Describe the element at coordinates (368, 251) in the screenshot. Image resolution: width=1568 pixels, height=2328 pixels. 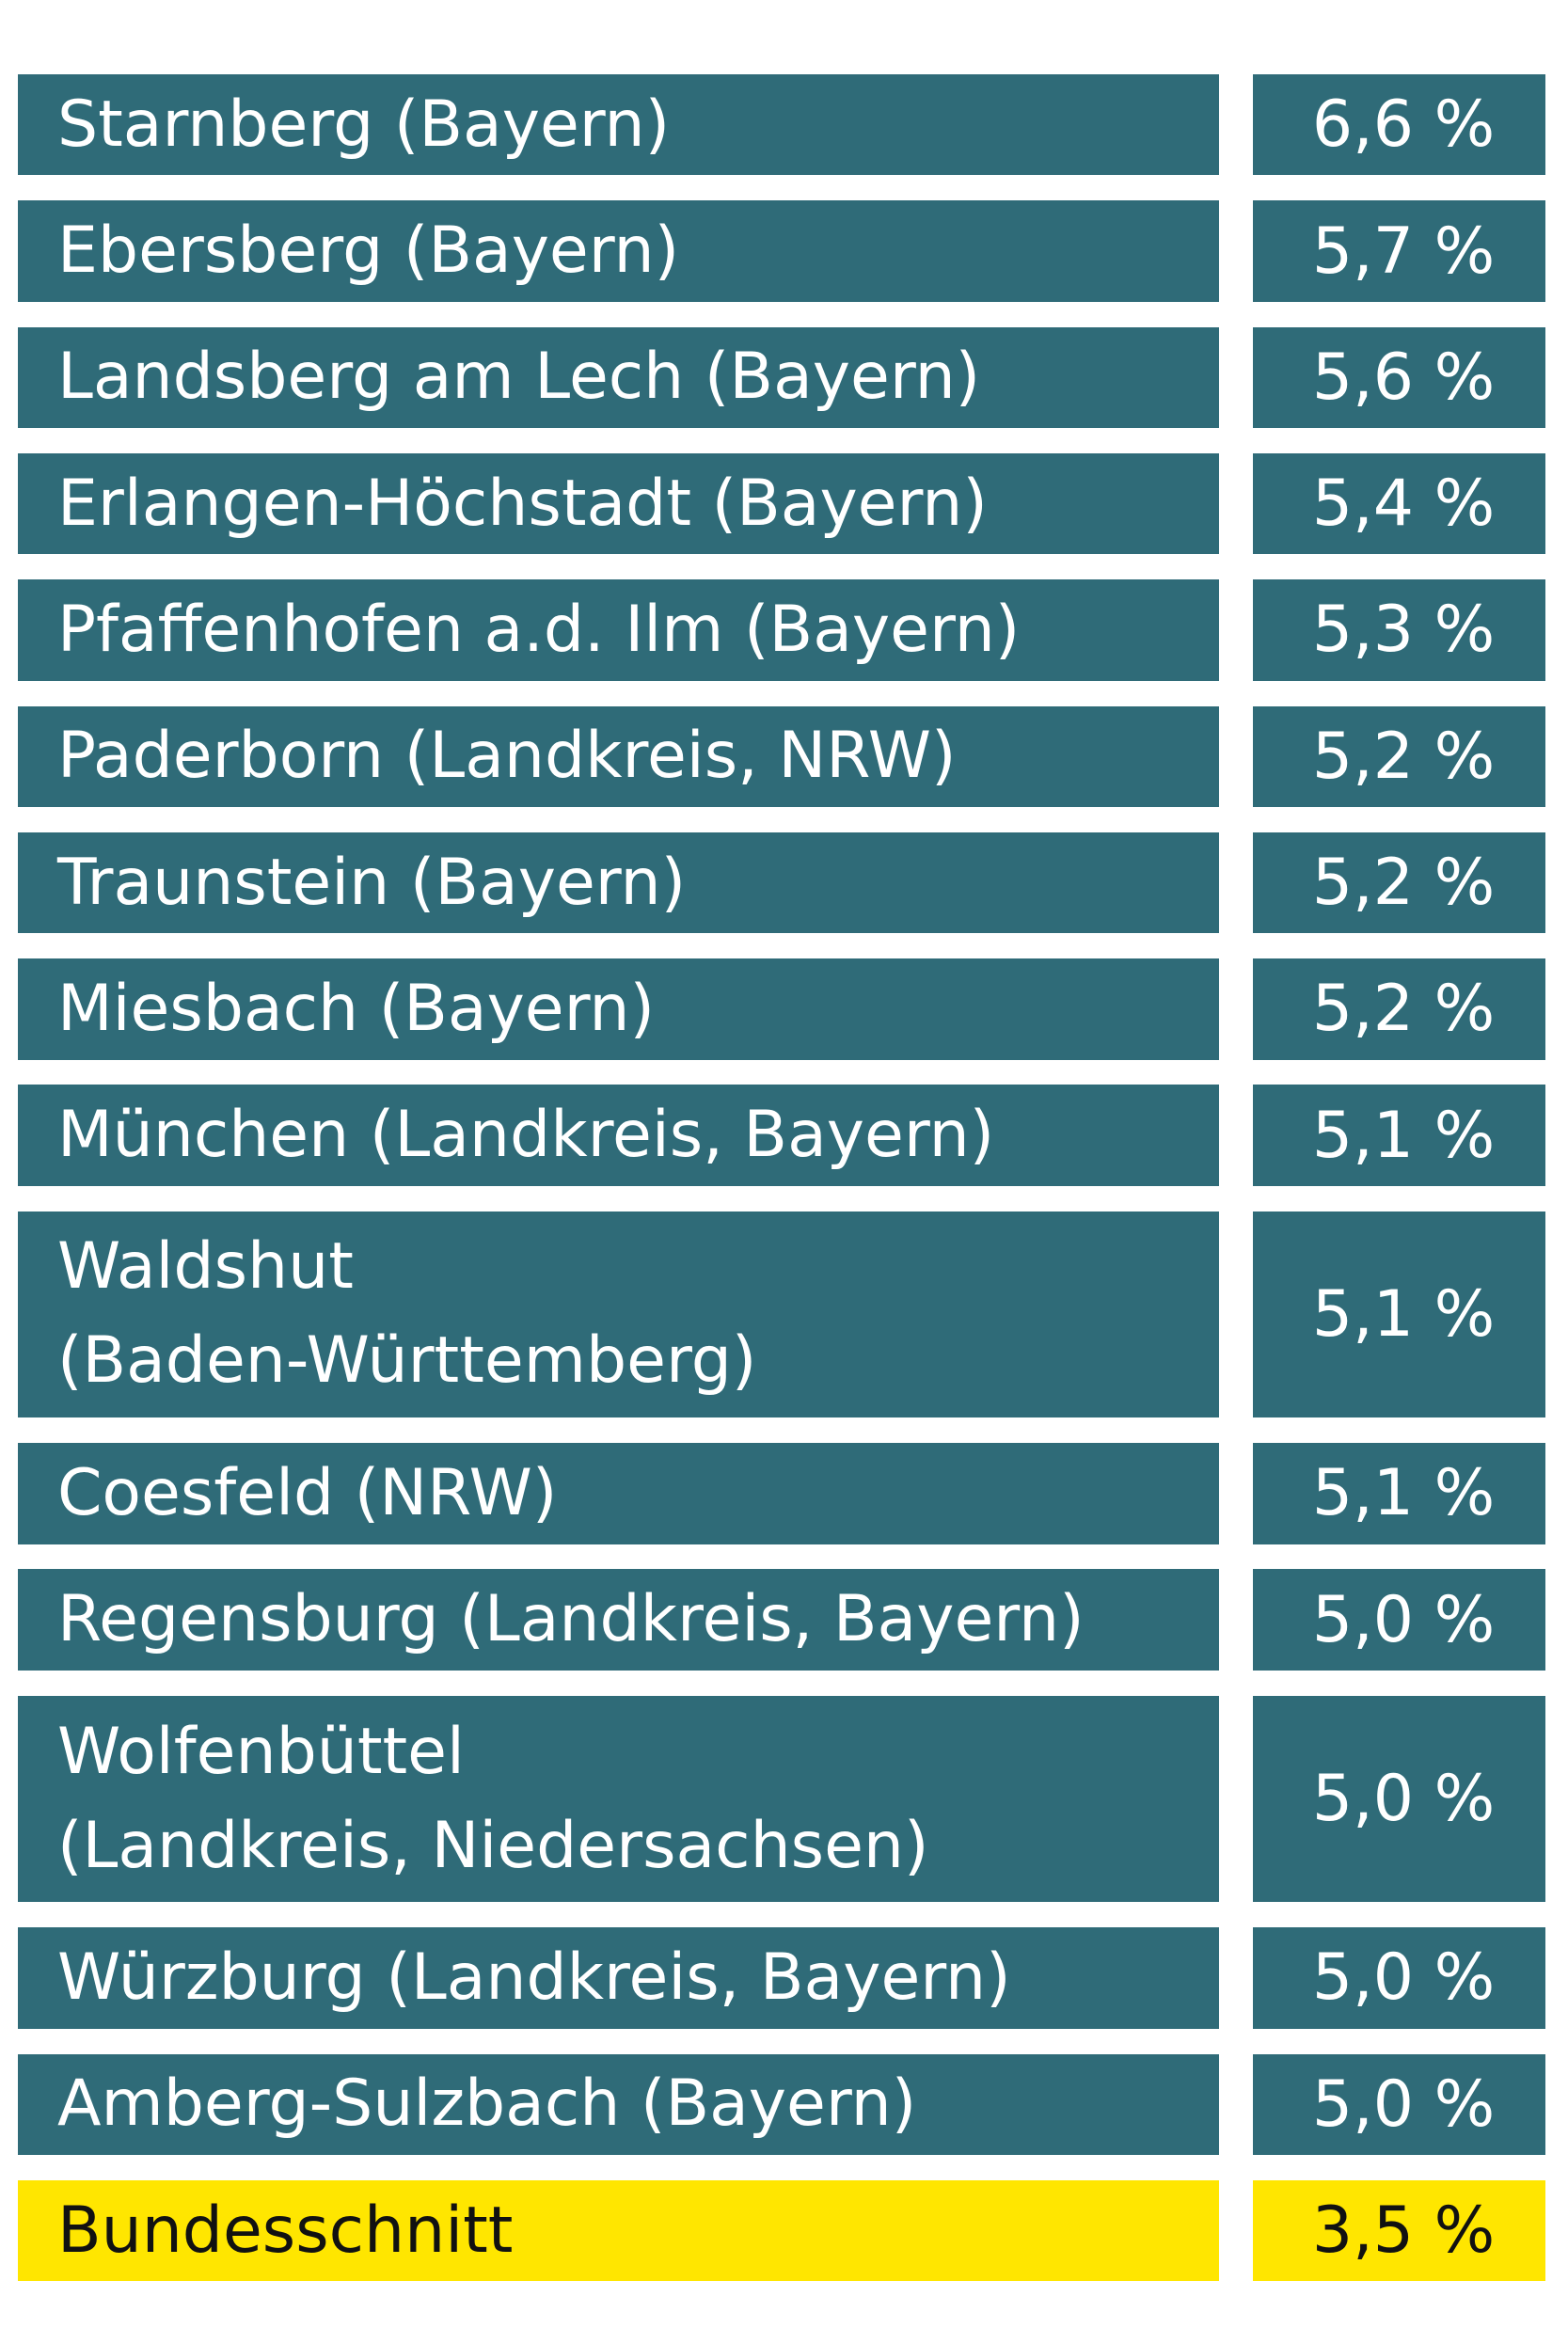
I see `row-label: Ebersberg (Bayern)` at that location.